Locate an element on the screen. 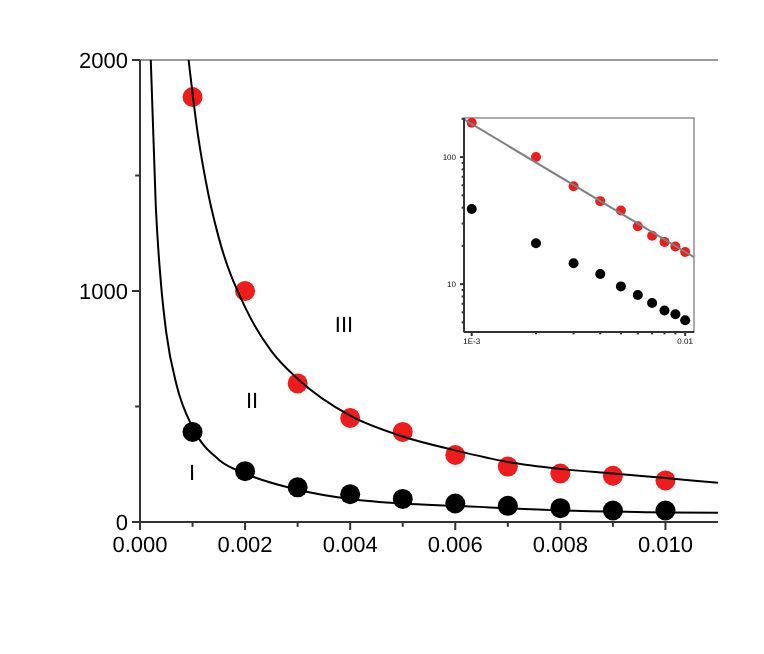 The height and width of the screenshot is (654, 764). annotation: I is located at coordinates (192, 473).